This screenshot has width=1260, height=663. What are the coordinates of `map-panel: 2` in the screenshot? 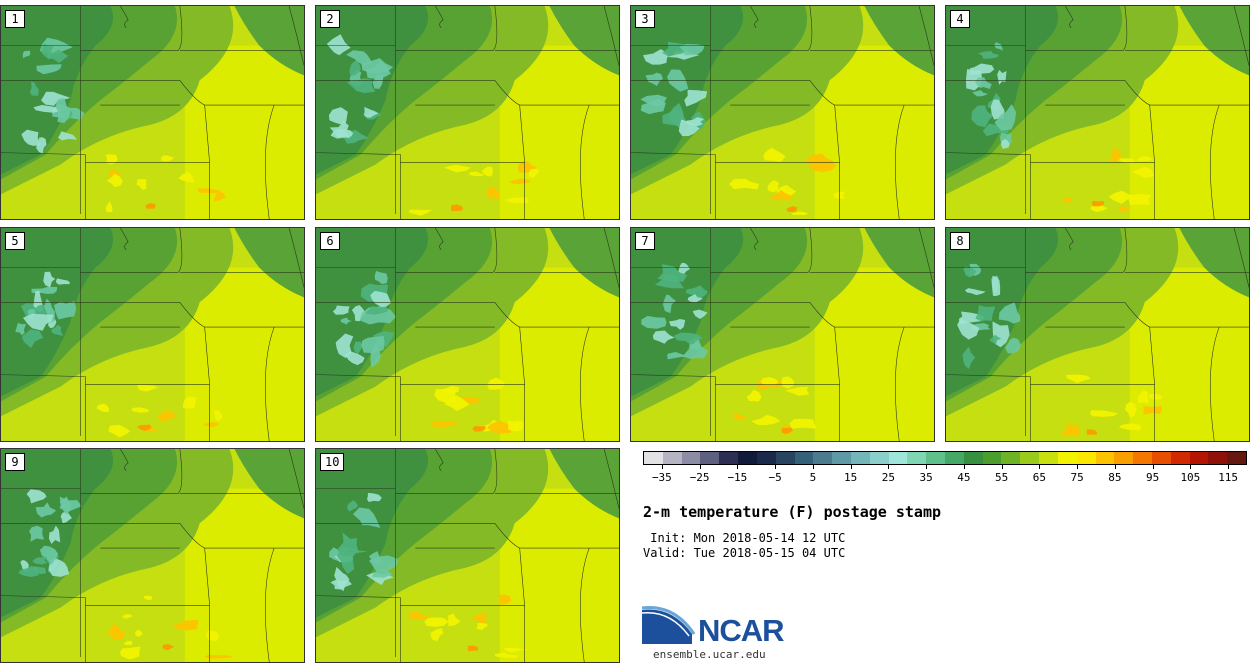 It's located at (467, 112).